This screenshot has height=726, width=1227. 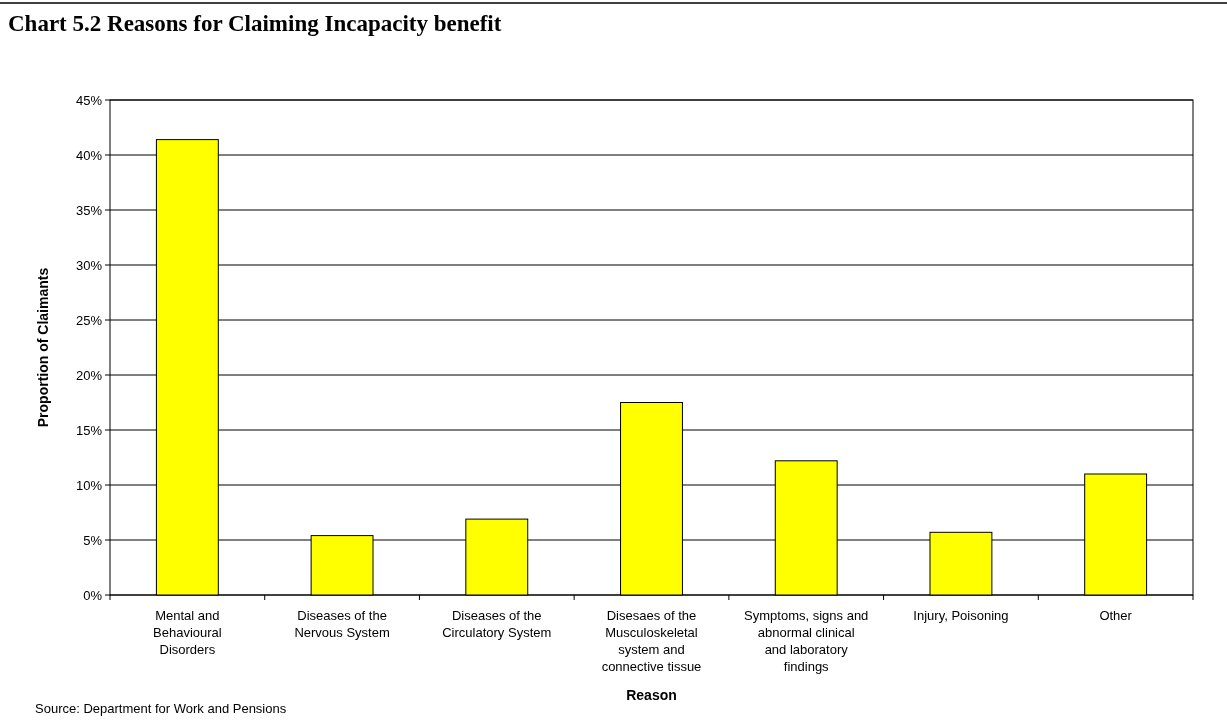 What do you see at coordinates (651, 695) in the screenshot?
I see `x-axis-title: Reason` at bounding box center [651, 695].